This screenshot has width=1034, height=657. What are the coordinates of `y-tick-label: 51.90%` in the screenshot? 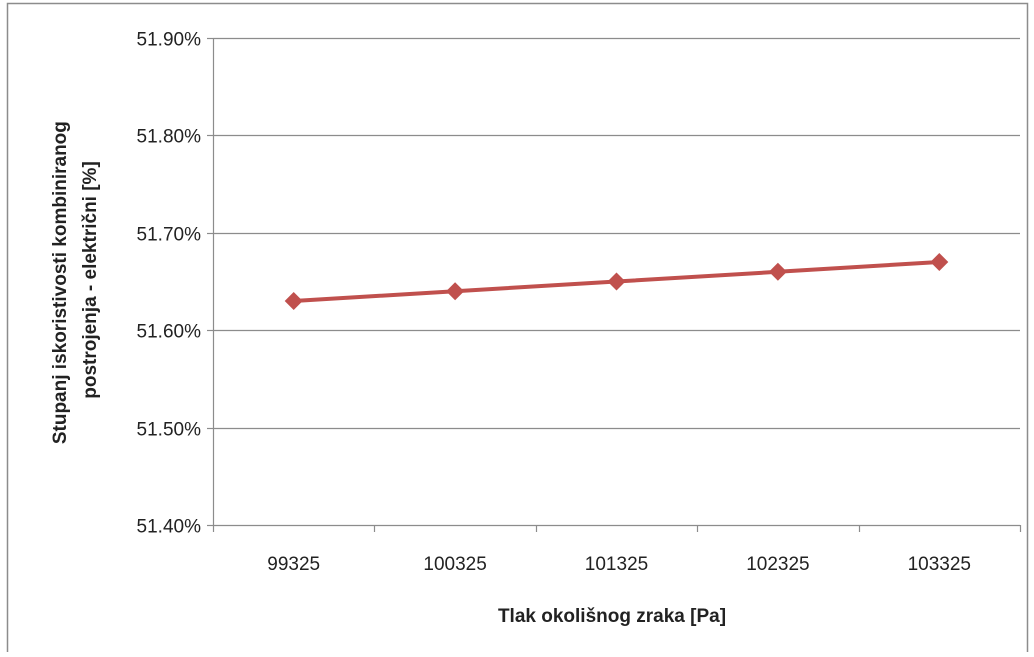 It's located at (169, 40).